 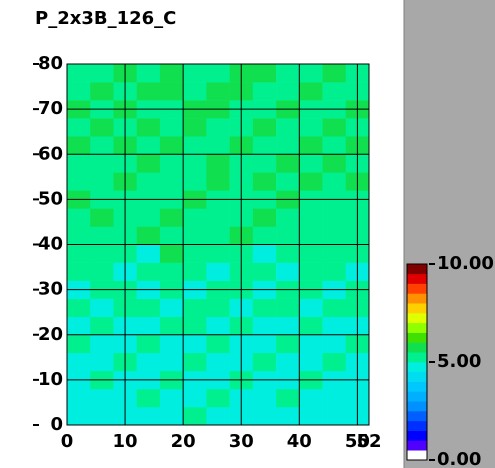 What do you see at coordinates (50, 198) in the screenshot?
I see `y-tick-label: 50` at bounding box center [50, 198].